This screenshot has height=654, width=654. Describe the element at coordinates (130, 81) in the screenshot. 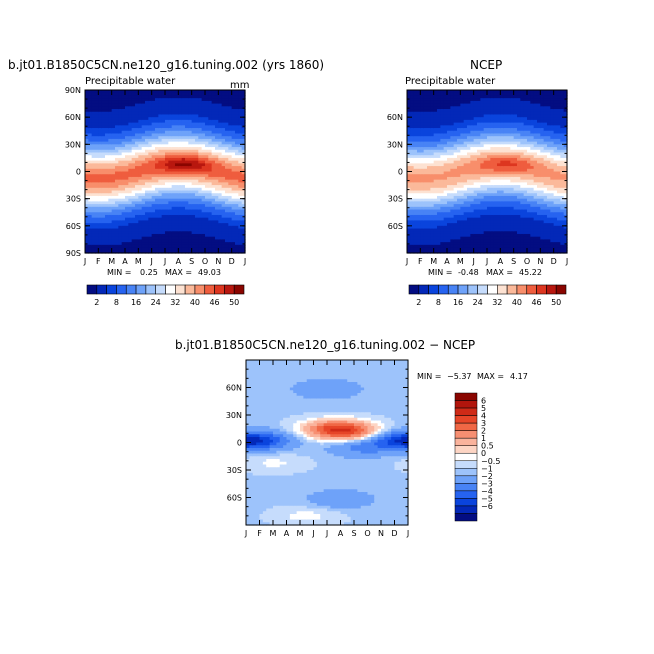

I see `panel-model-subtitle: Precipitable water` at that location.